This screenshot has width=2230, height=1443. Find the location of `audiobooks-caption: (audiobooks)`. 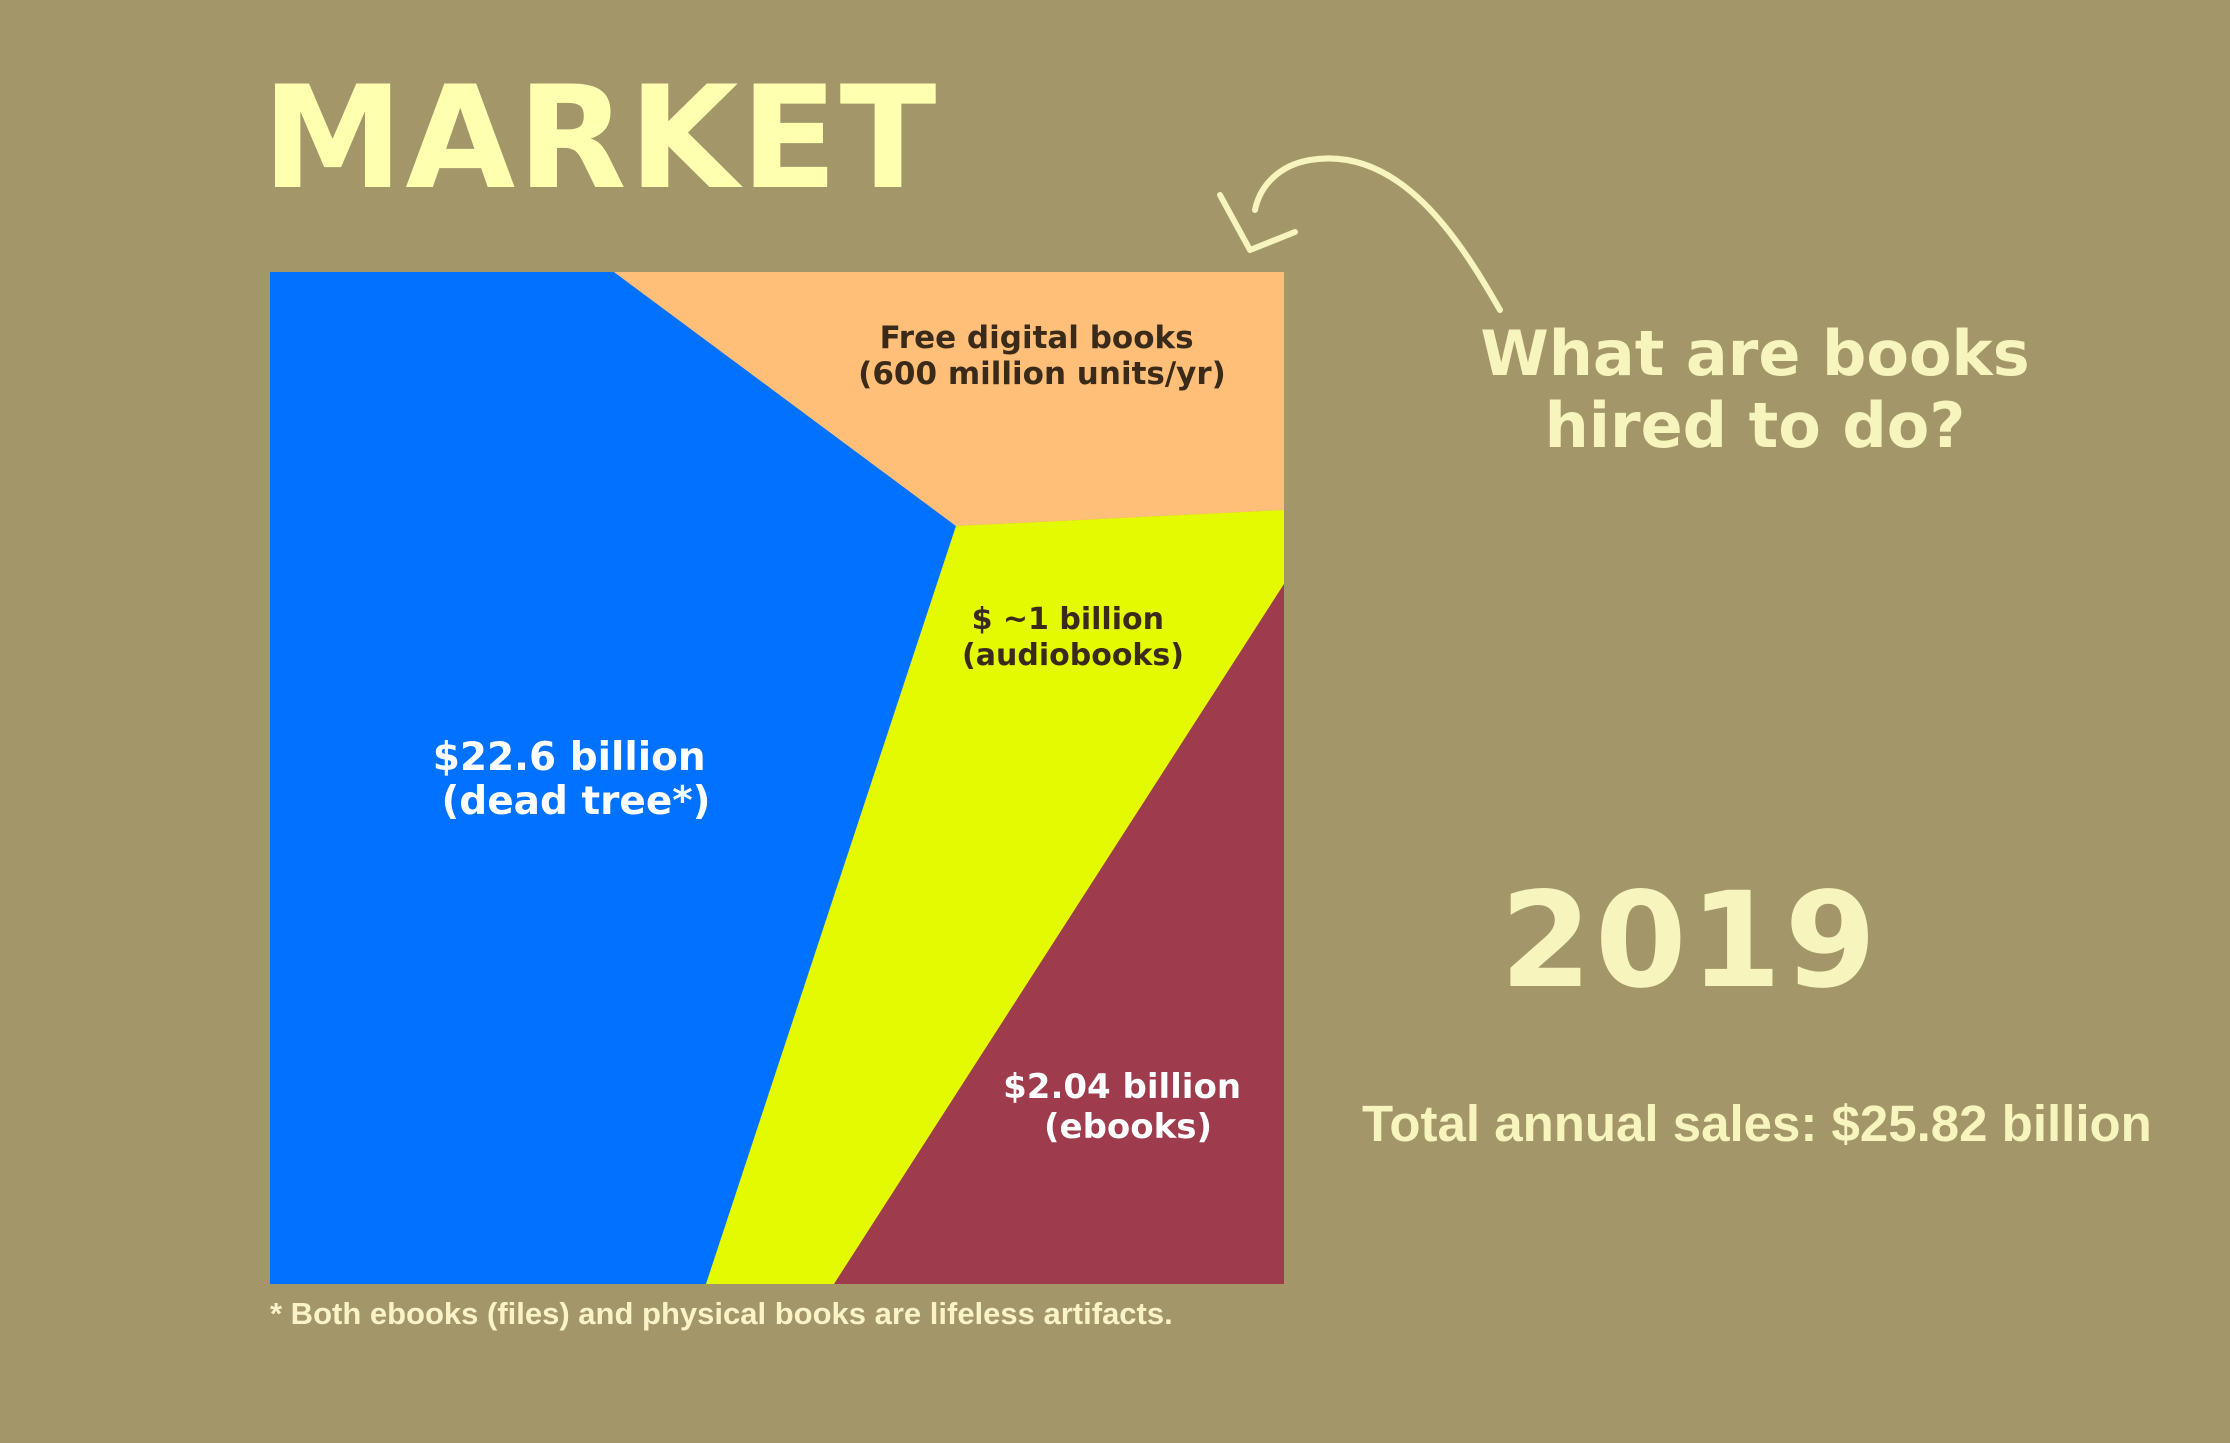

audiobooks-caption: (audiobooks) is located at coordinates (1073, 655).